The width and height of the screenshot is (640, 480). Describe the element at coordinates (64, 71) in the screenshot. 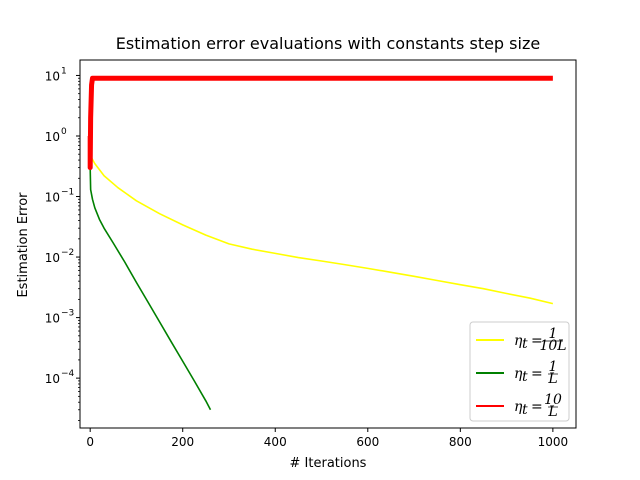

I see `y-tick-exponent: 1` at that location.